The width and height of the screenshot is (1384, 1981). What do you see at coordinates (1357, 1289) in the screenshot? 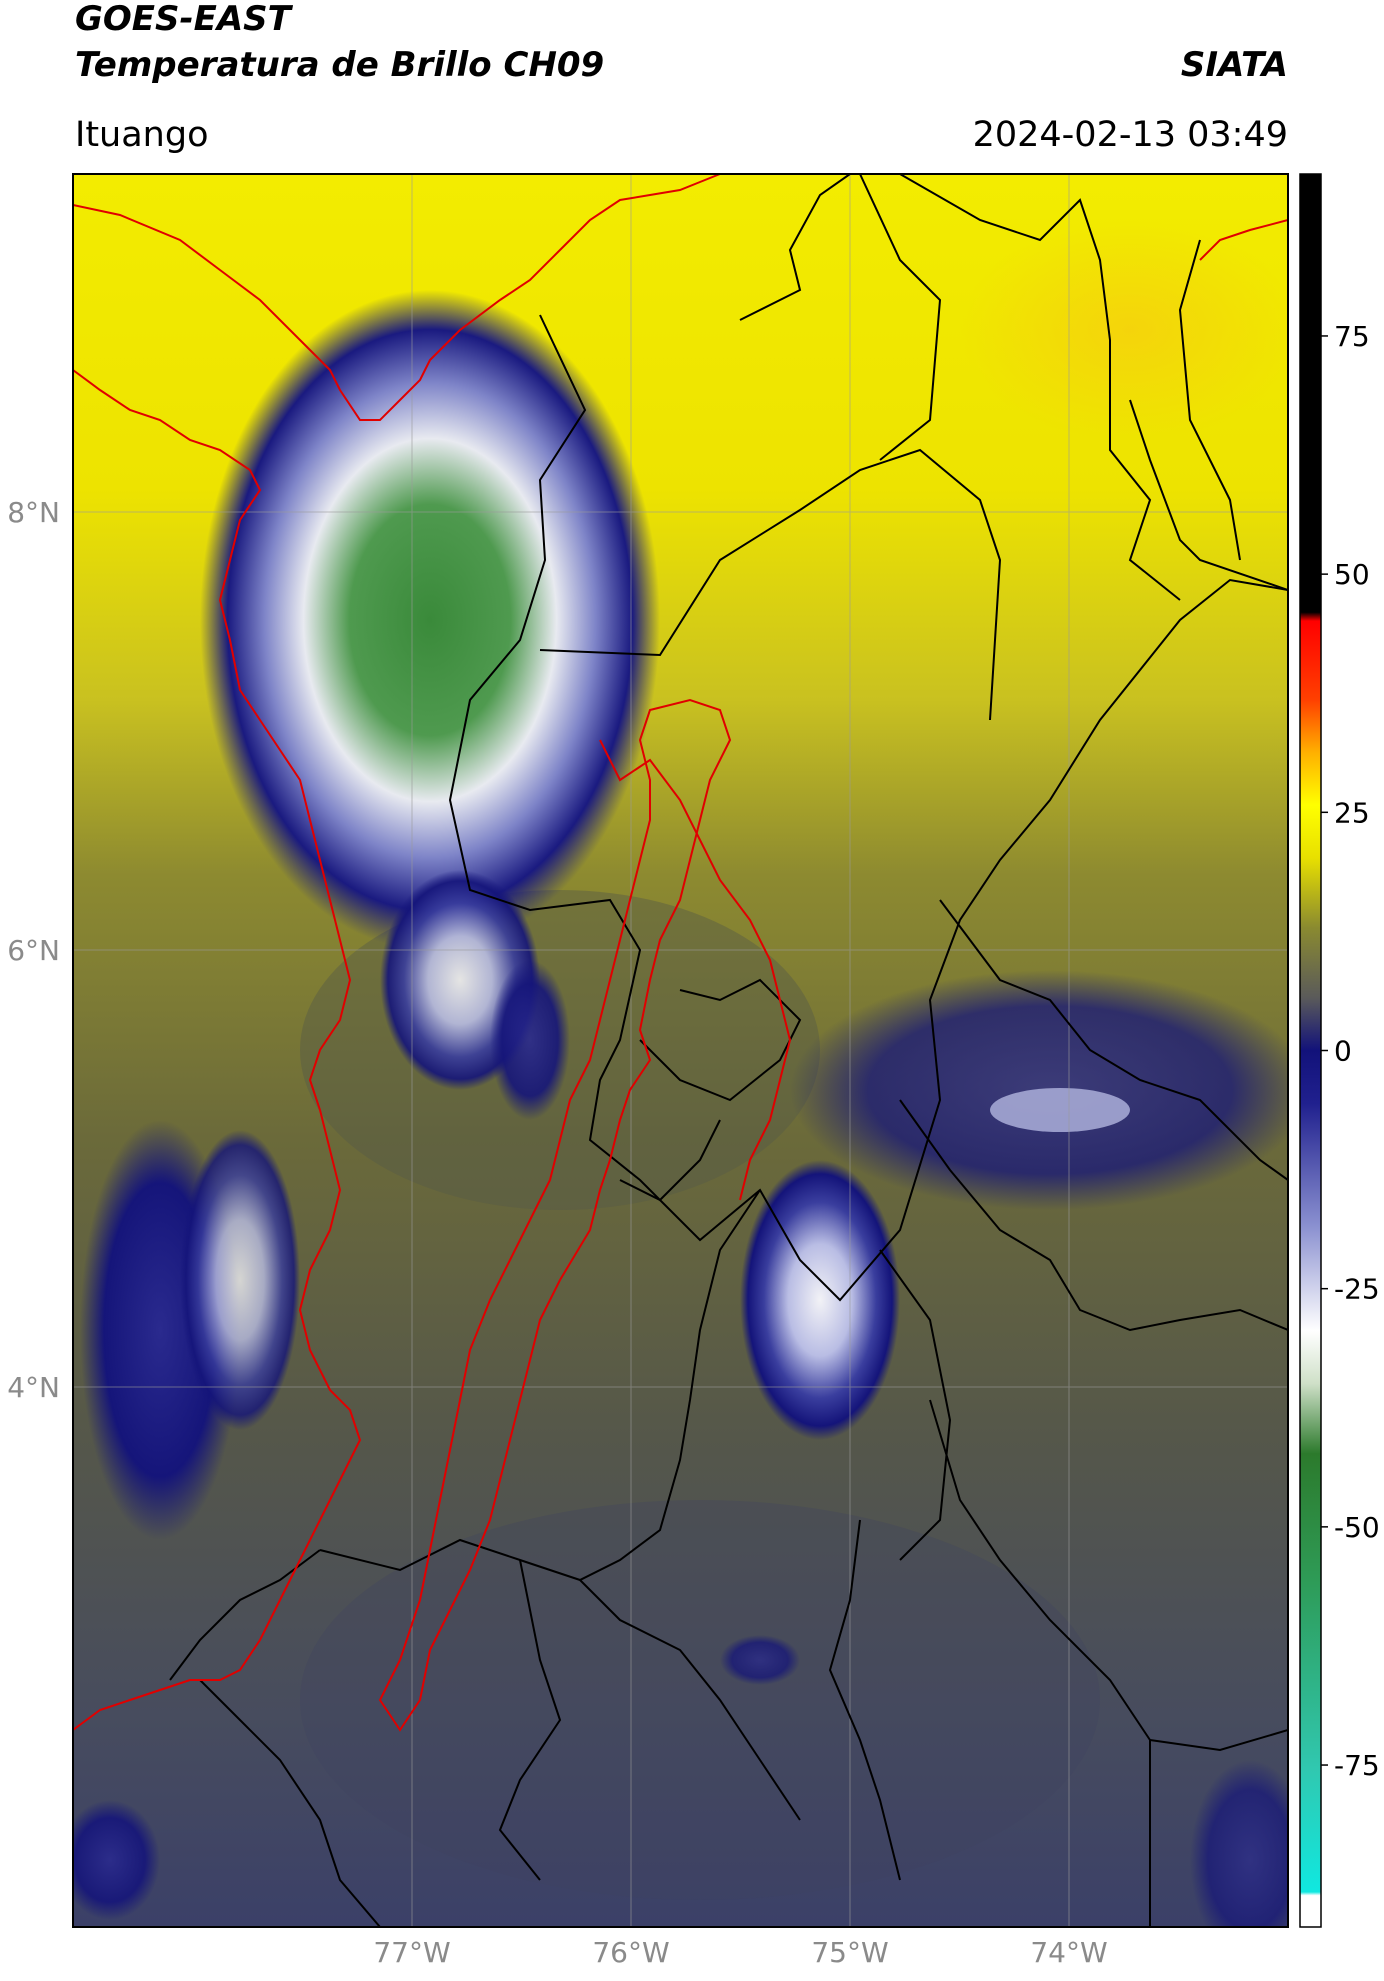
I see `colorbar-tick-label: -25` at bounding box center [1357, 1289].